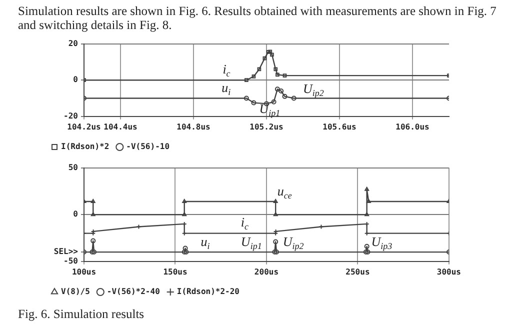 This screenshot has height=325, width=516. What do you see at coordinates (413, 127) in the screenshot?
I see `x-tick-label: 106.0us` at bounding box center [413, 127].